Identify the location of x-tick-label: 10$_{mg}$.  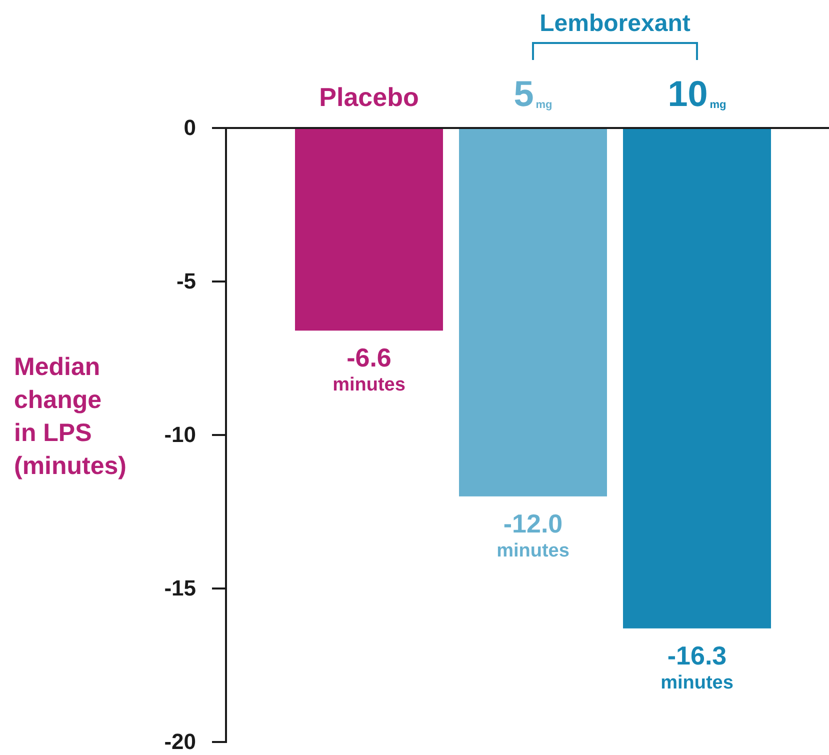
(697, 93).